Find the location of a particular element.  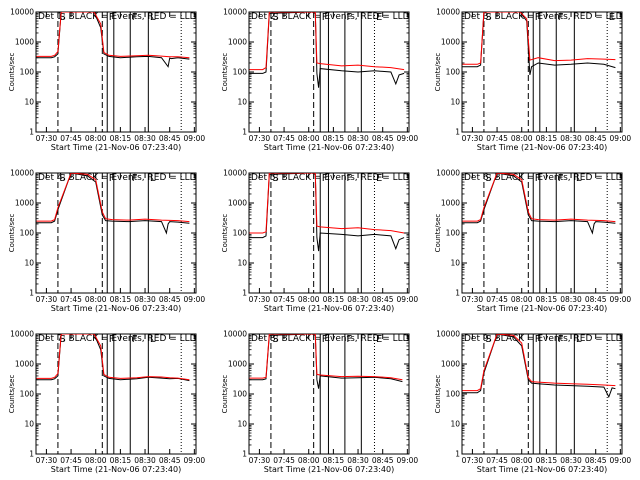

panel-title: Det 9: BLACK = Events, RED = LLD is located at coordinates (543, 339).